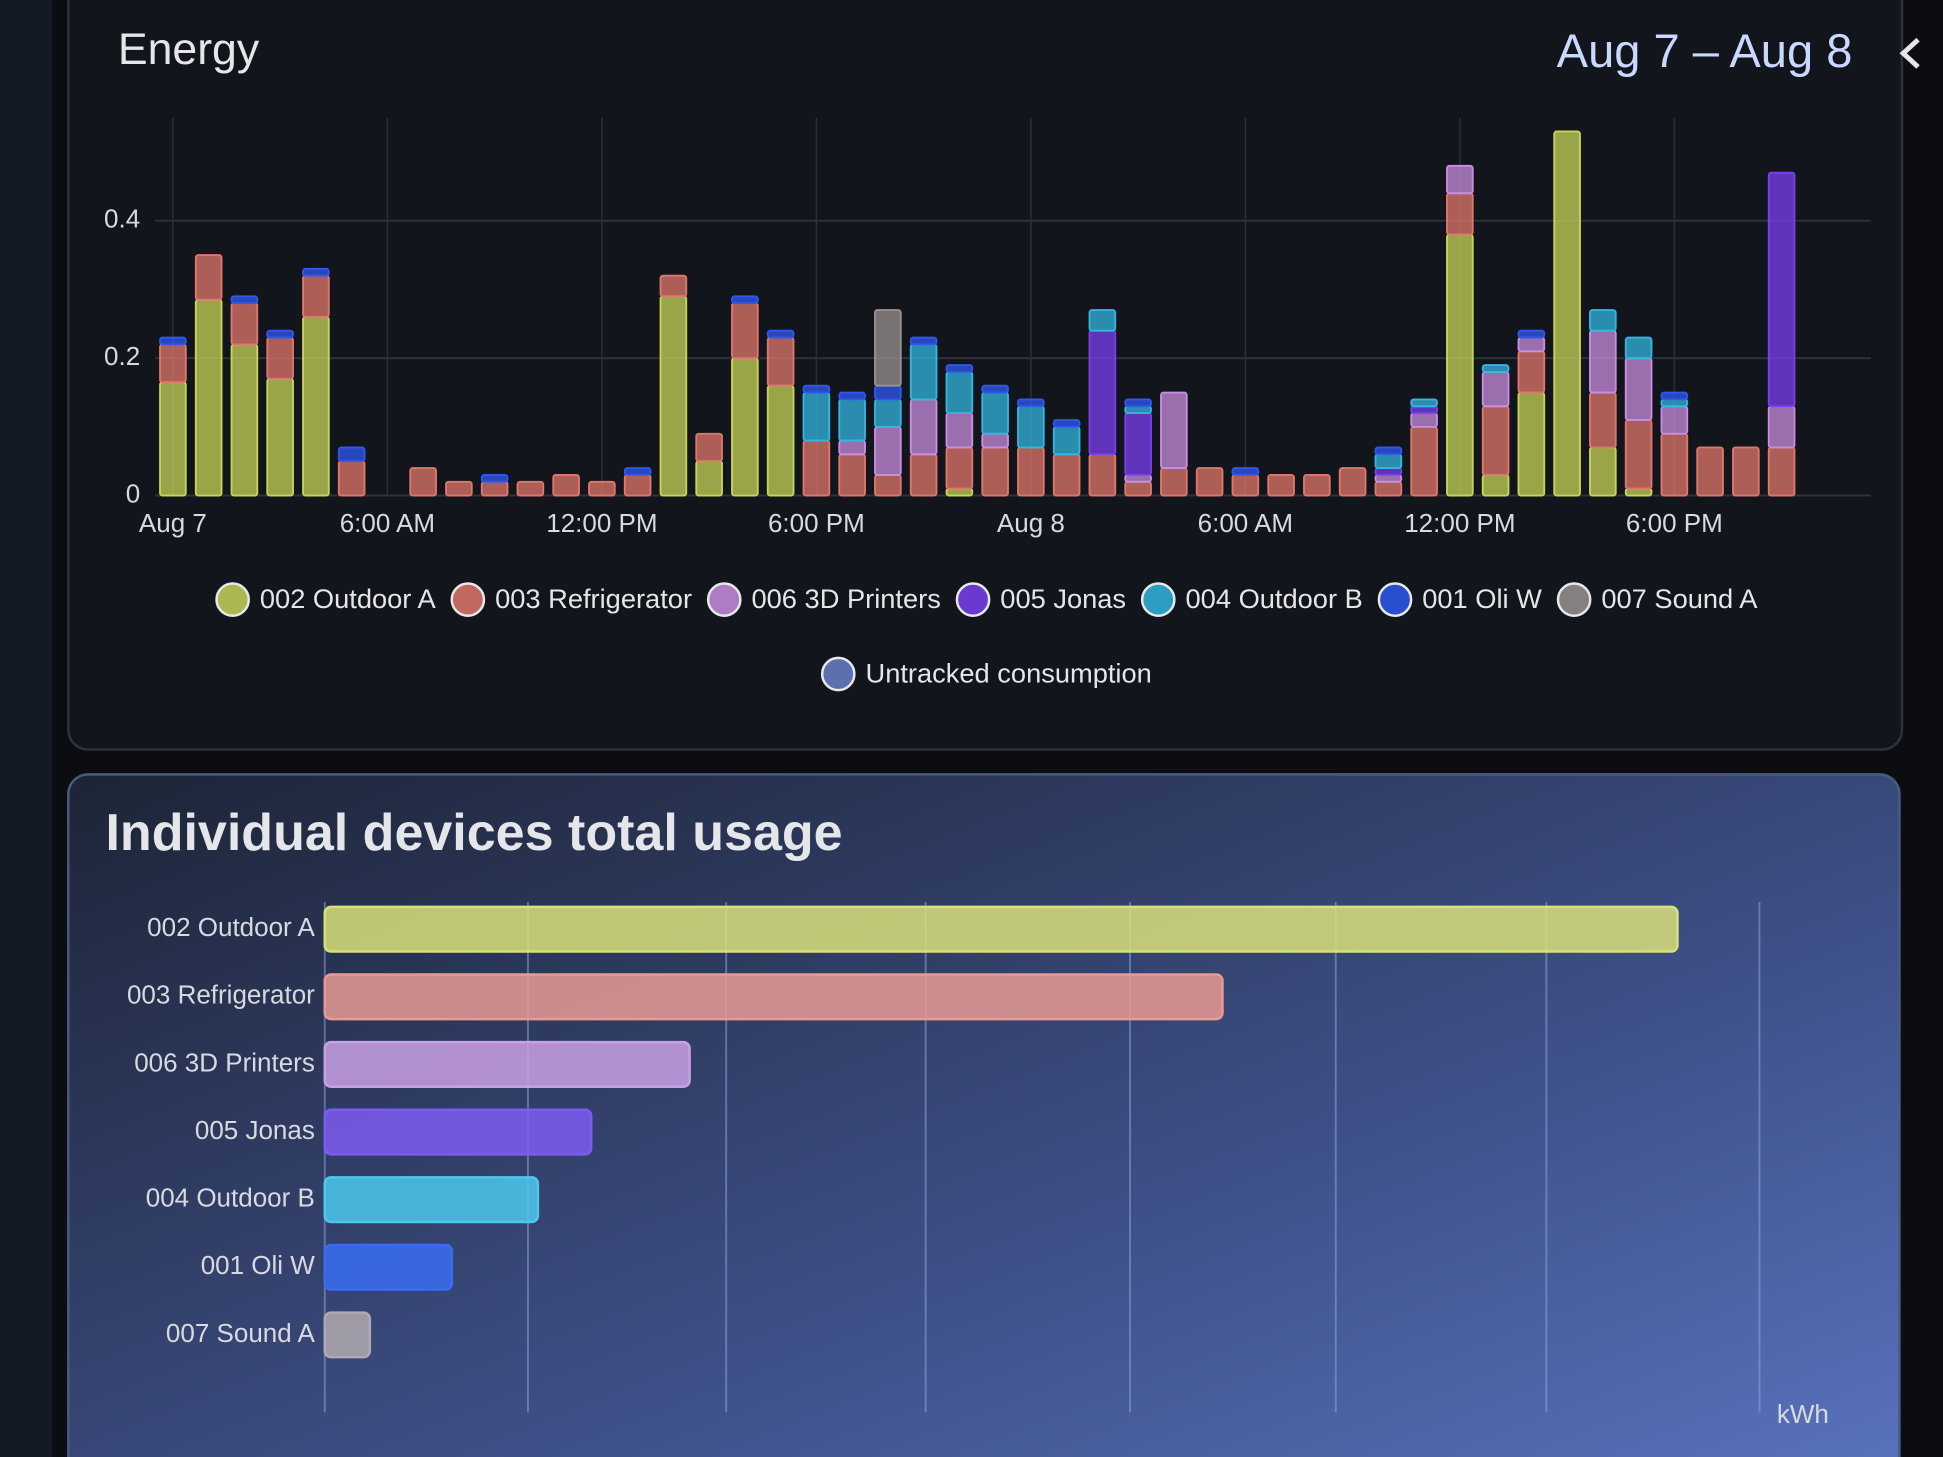 The height and width of the screenshot is (1457, 1943). I want to click on legend-item: 005 Jonas, so click(1040, 599).